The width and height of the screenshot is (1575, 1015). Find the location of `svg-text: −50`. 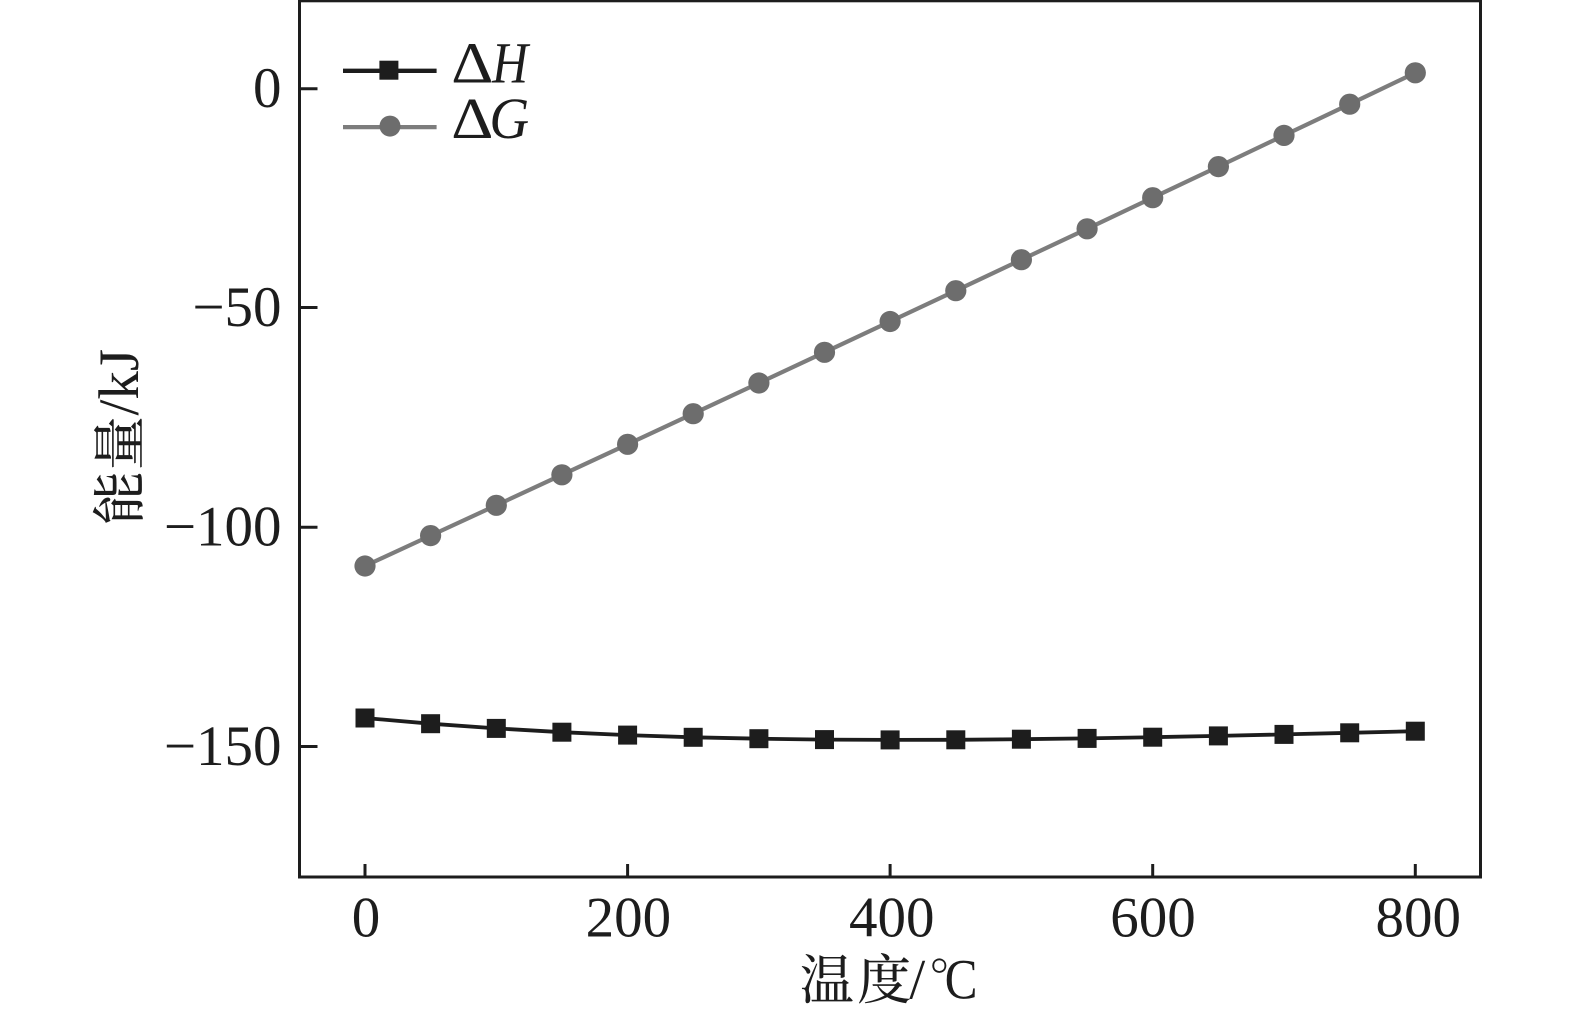

svg-text: −50 is located at coordinates (236, 307).